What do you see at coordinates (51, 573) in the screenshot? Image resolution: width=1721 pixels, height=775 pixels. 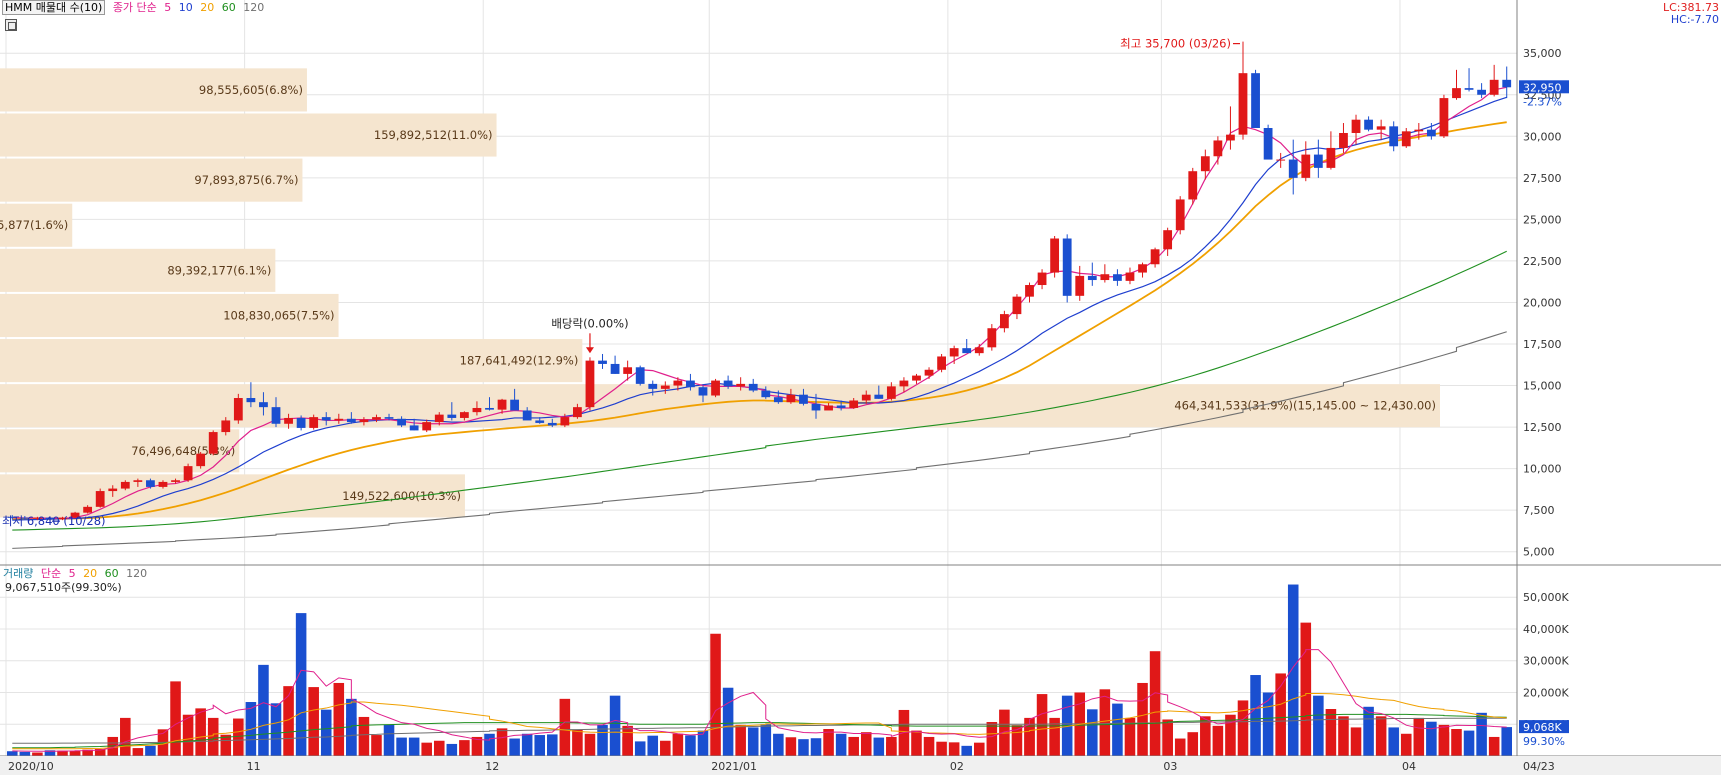 I see `volume-ma-label: 단순` at bounding box center [51, 573].